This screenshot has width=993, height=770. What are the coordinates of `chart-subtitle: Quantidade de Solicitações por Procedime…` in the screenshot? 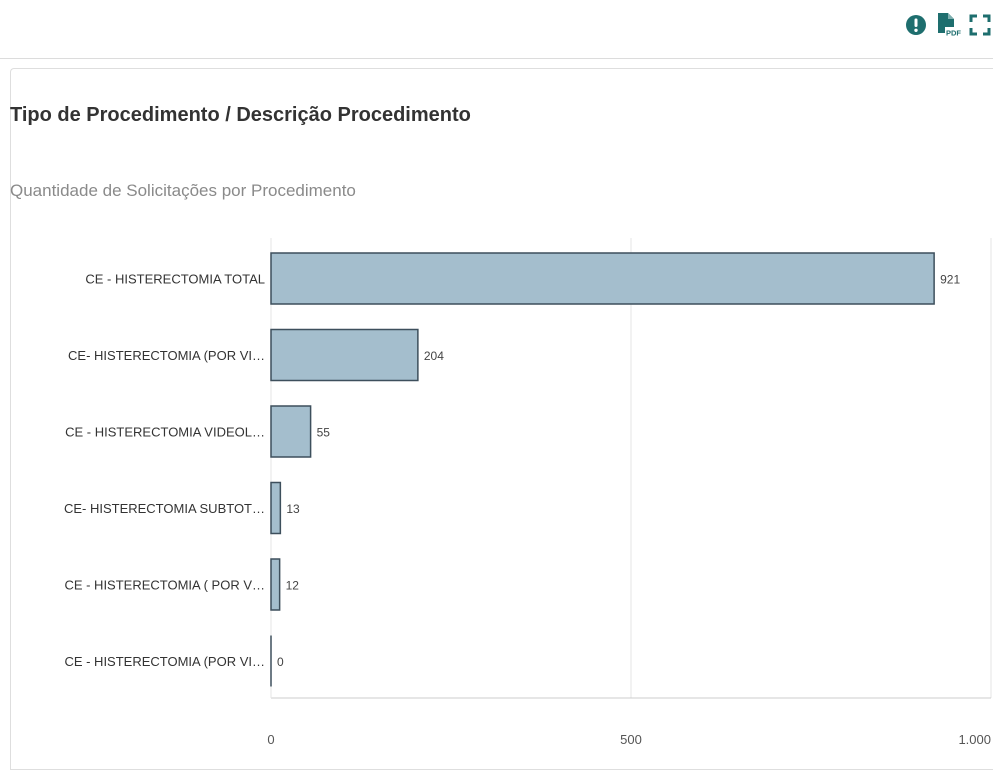 It's located at (183, 190).